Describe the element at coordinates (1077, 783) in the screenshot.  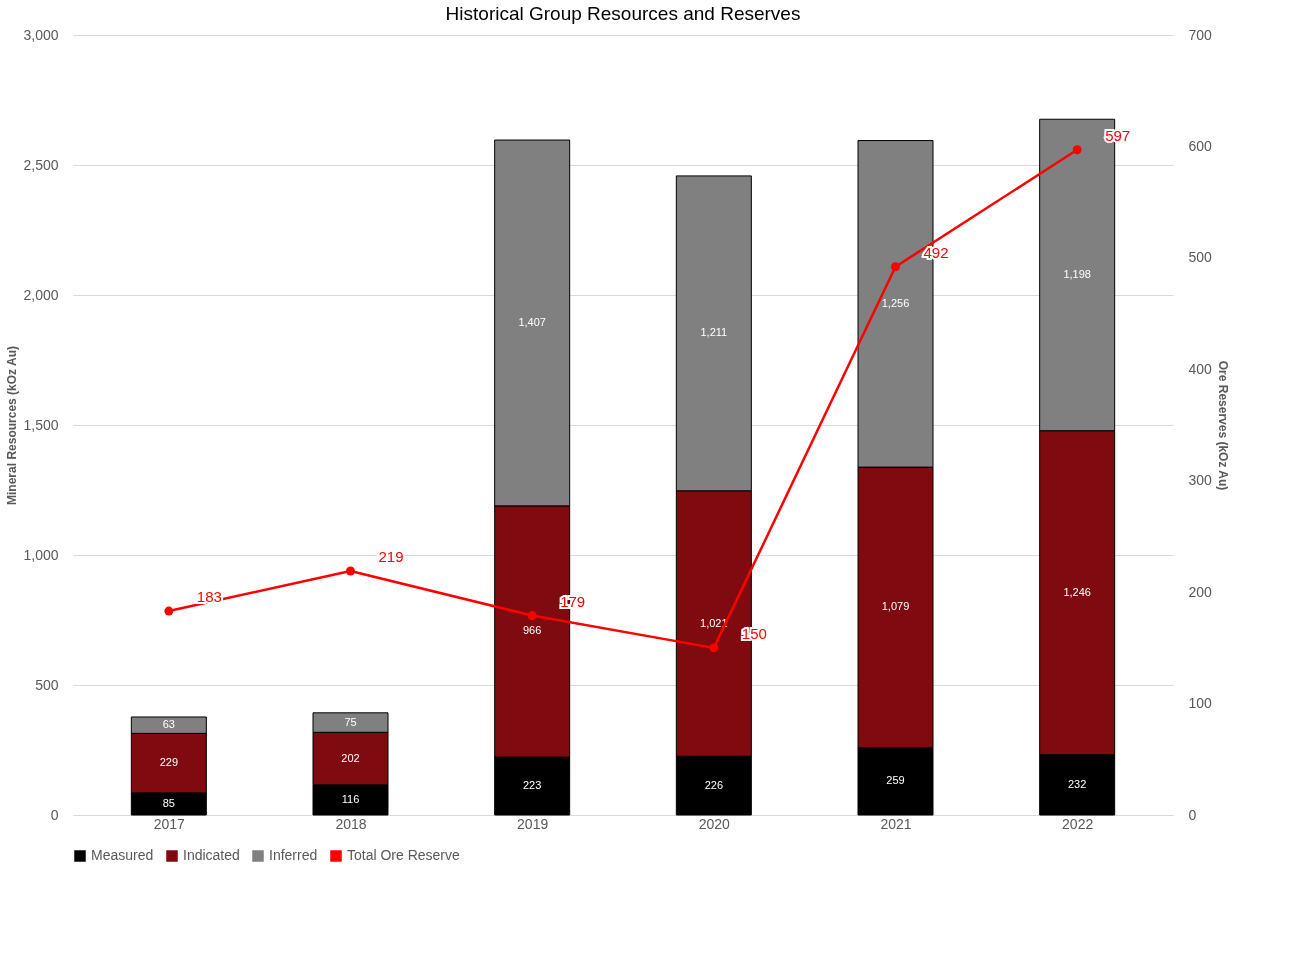
I see `data-label: 232` at that location.